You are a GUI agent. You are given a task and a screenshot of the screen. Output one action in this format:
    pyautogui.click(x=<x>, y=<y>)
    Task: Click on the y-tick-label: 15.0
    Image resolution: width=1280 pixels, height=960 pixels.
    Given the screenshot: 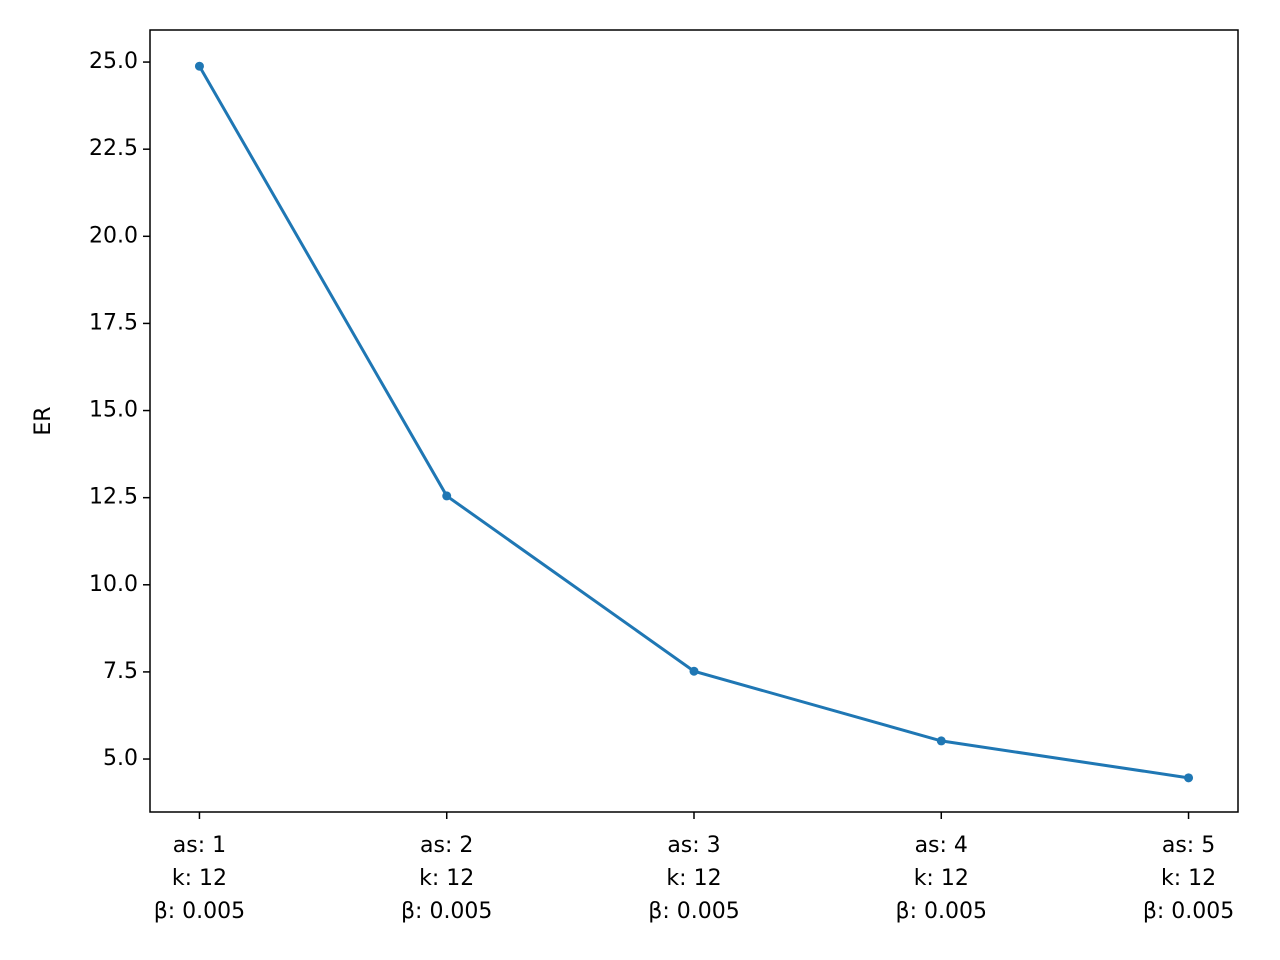 What is the action you would take?
    pyautogui.click(x=113, y=410)
    